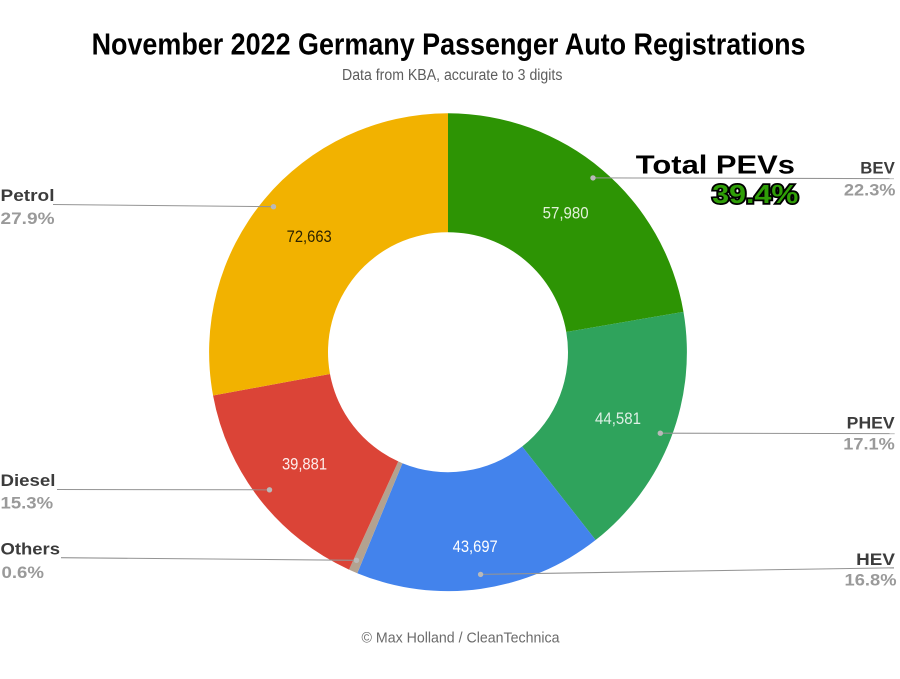 This screenshot has width=900, height=679. Describe the element at coordinates (475, 547) in the screenshot. I see `svg-text: 43,697` at that location.